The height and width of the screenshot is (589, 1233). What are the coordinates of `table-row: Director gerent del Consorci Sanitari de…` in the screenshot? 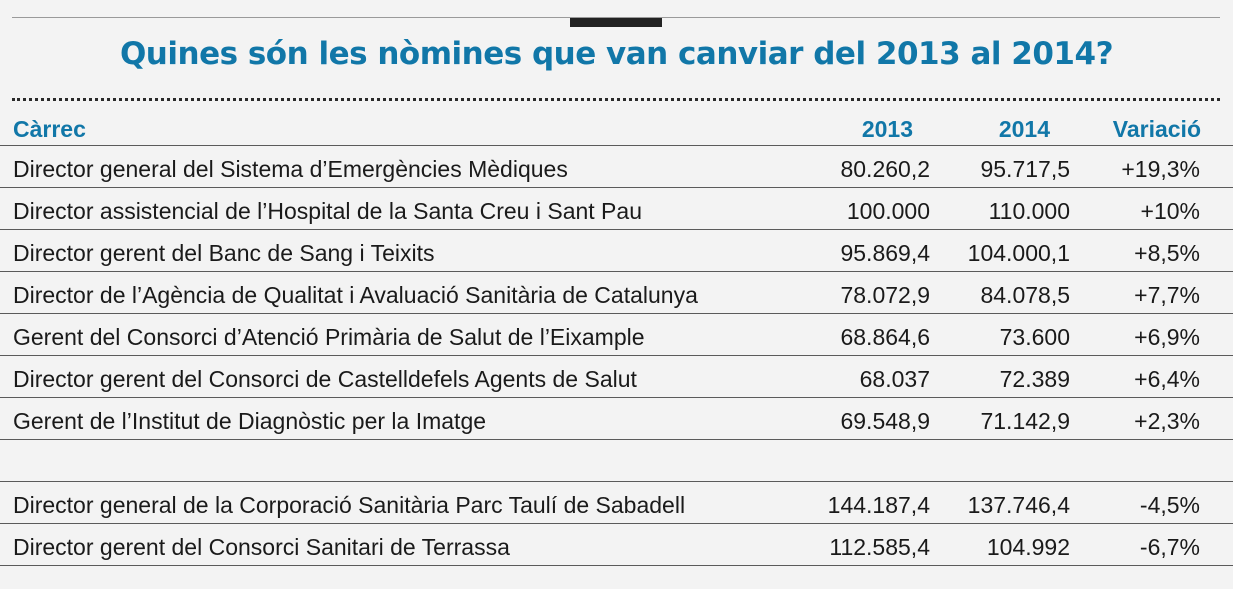 It's located at (616, 545).